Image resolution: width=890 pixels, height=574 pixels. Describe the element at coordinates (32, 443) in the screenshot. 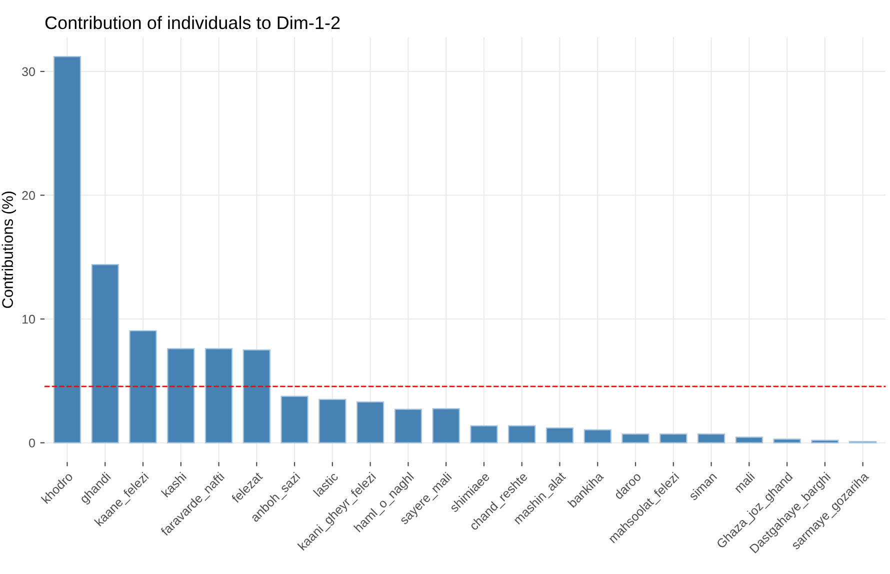

I see `y-tick-label: 0` at that location.